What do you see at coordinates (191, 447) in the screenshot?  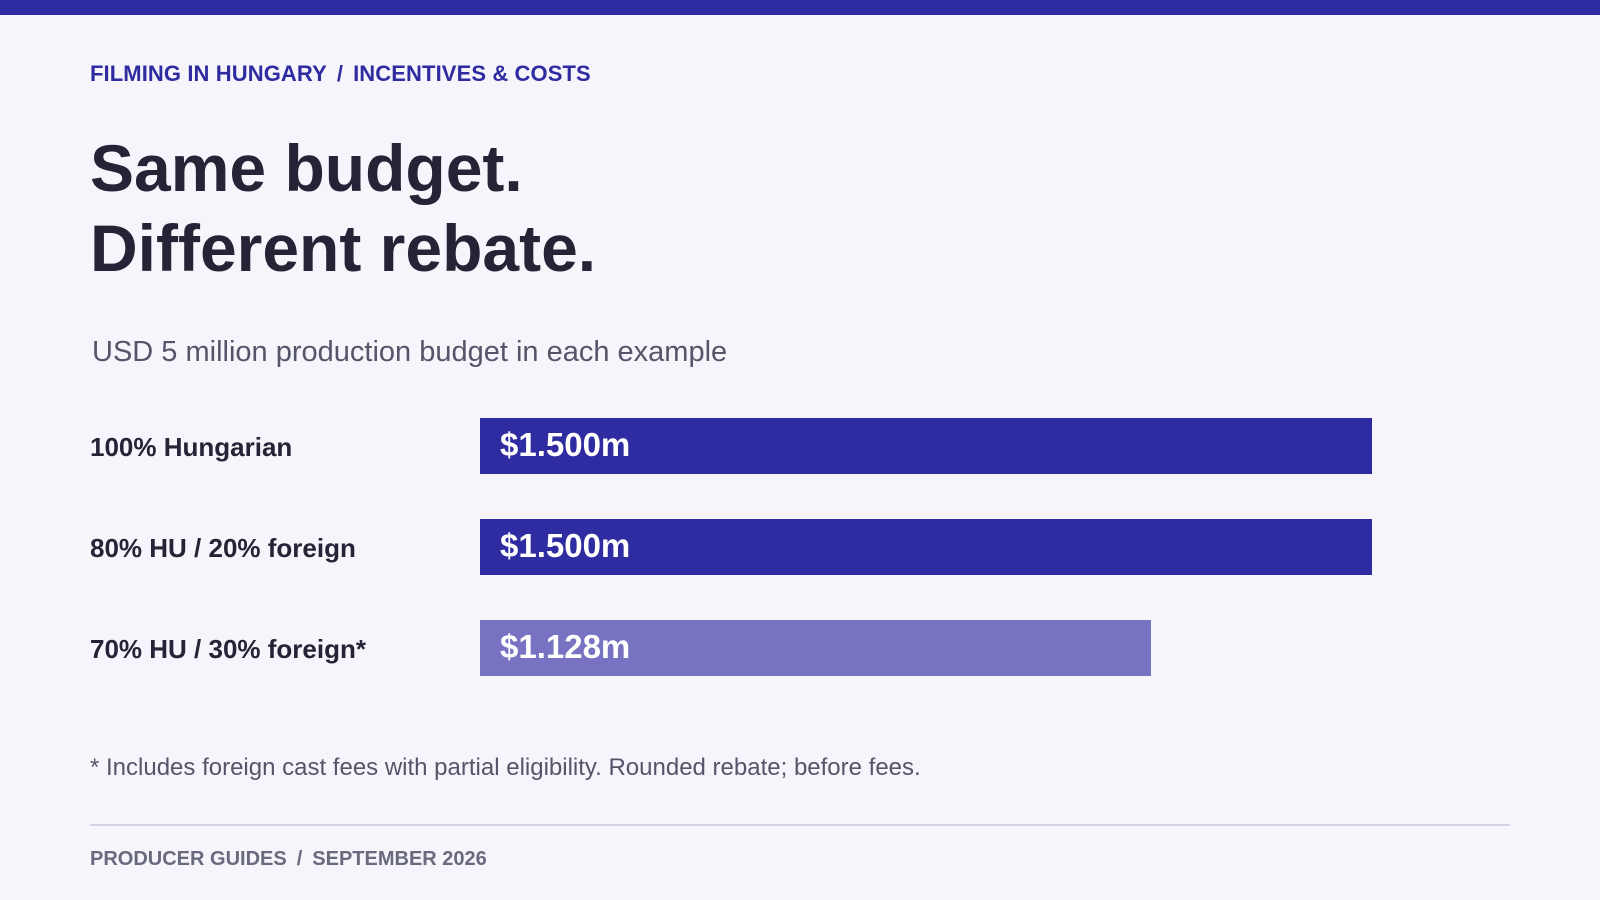 I see `bar-label: 100% Hungarian` at bounding box center [191, 447].